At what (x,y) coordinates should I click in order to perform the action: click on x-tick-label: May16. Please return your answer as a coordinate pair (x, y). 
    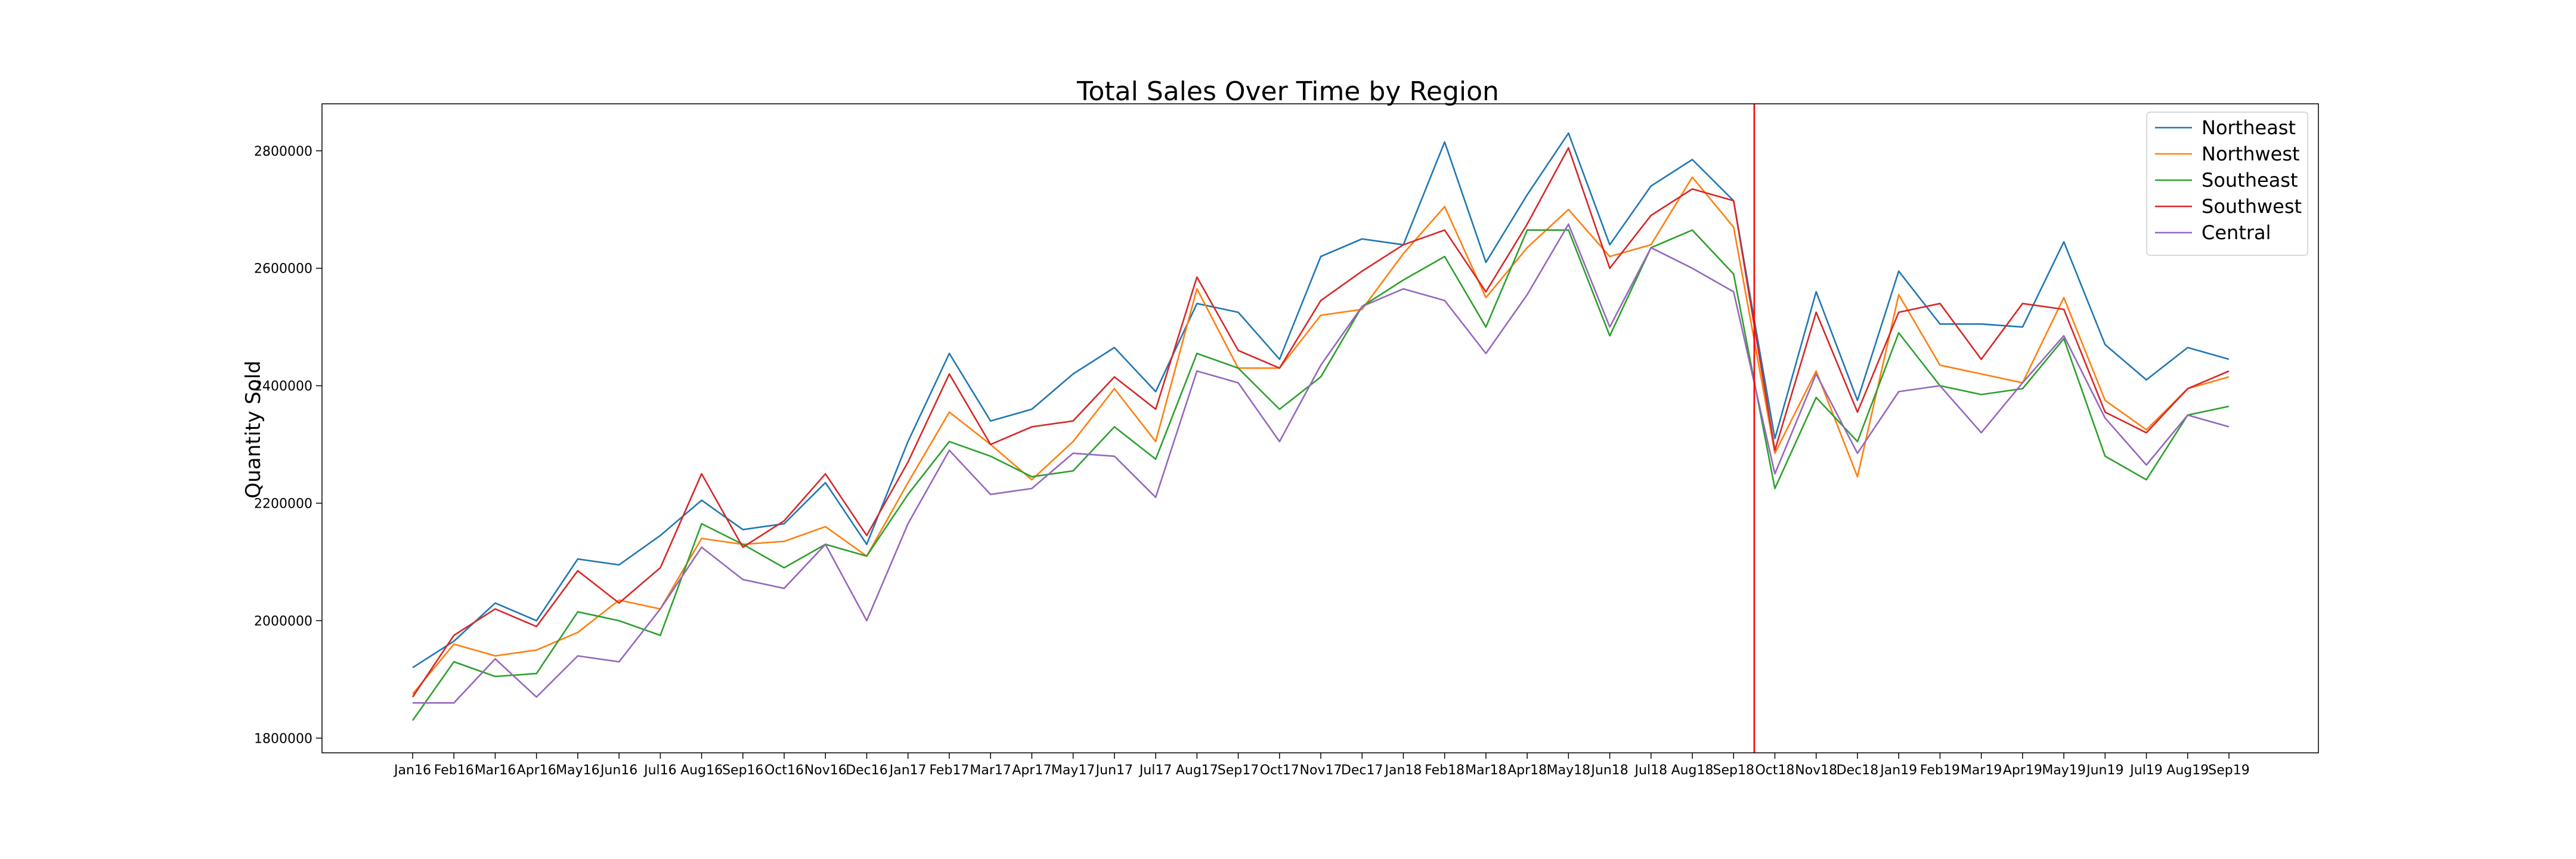
    Looking at the image, I should click on (577, 770).